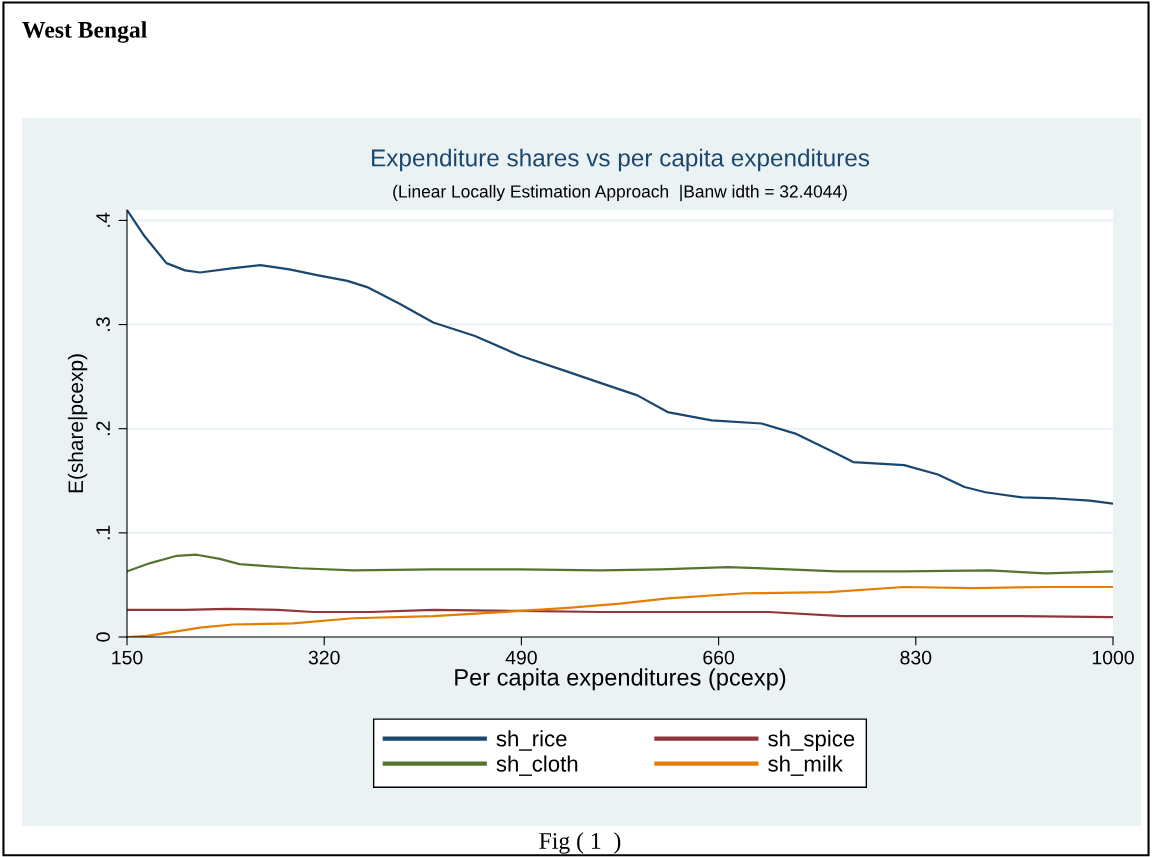 This screenshot has width=1152, height=857. I want to click on y-tick-label: .2, so click(103, 428).